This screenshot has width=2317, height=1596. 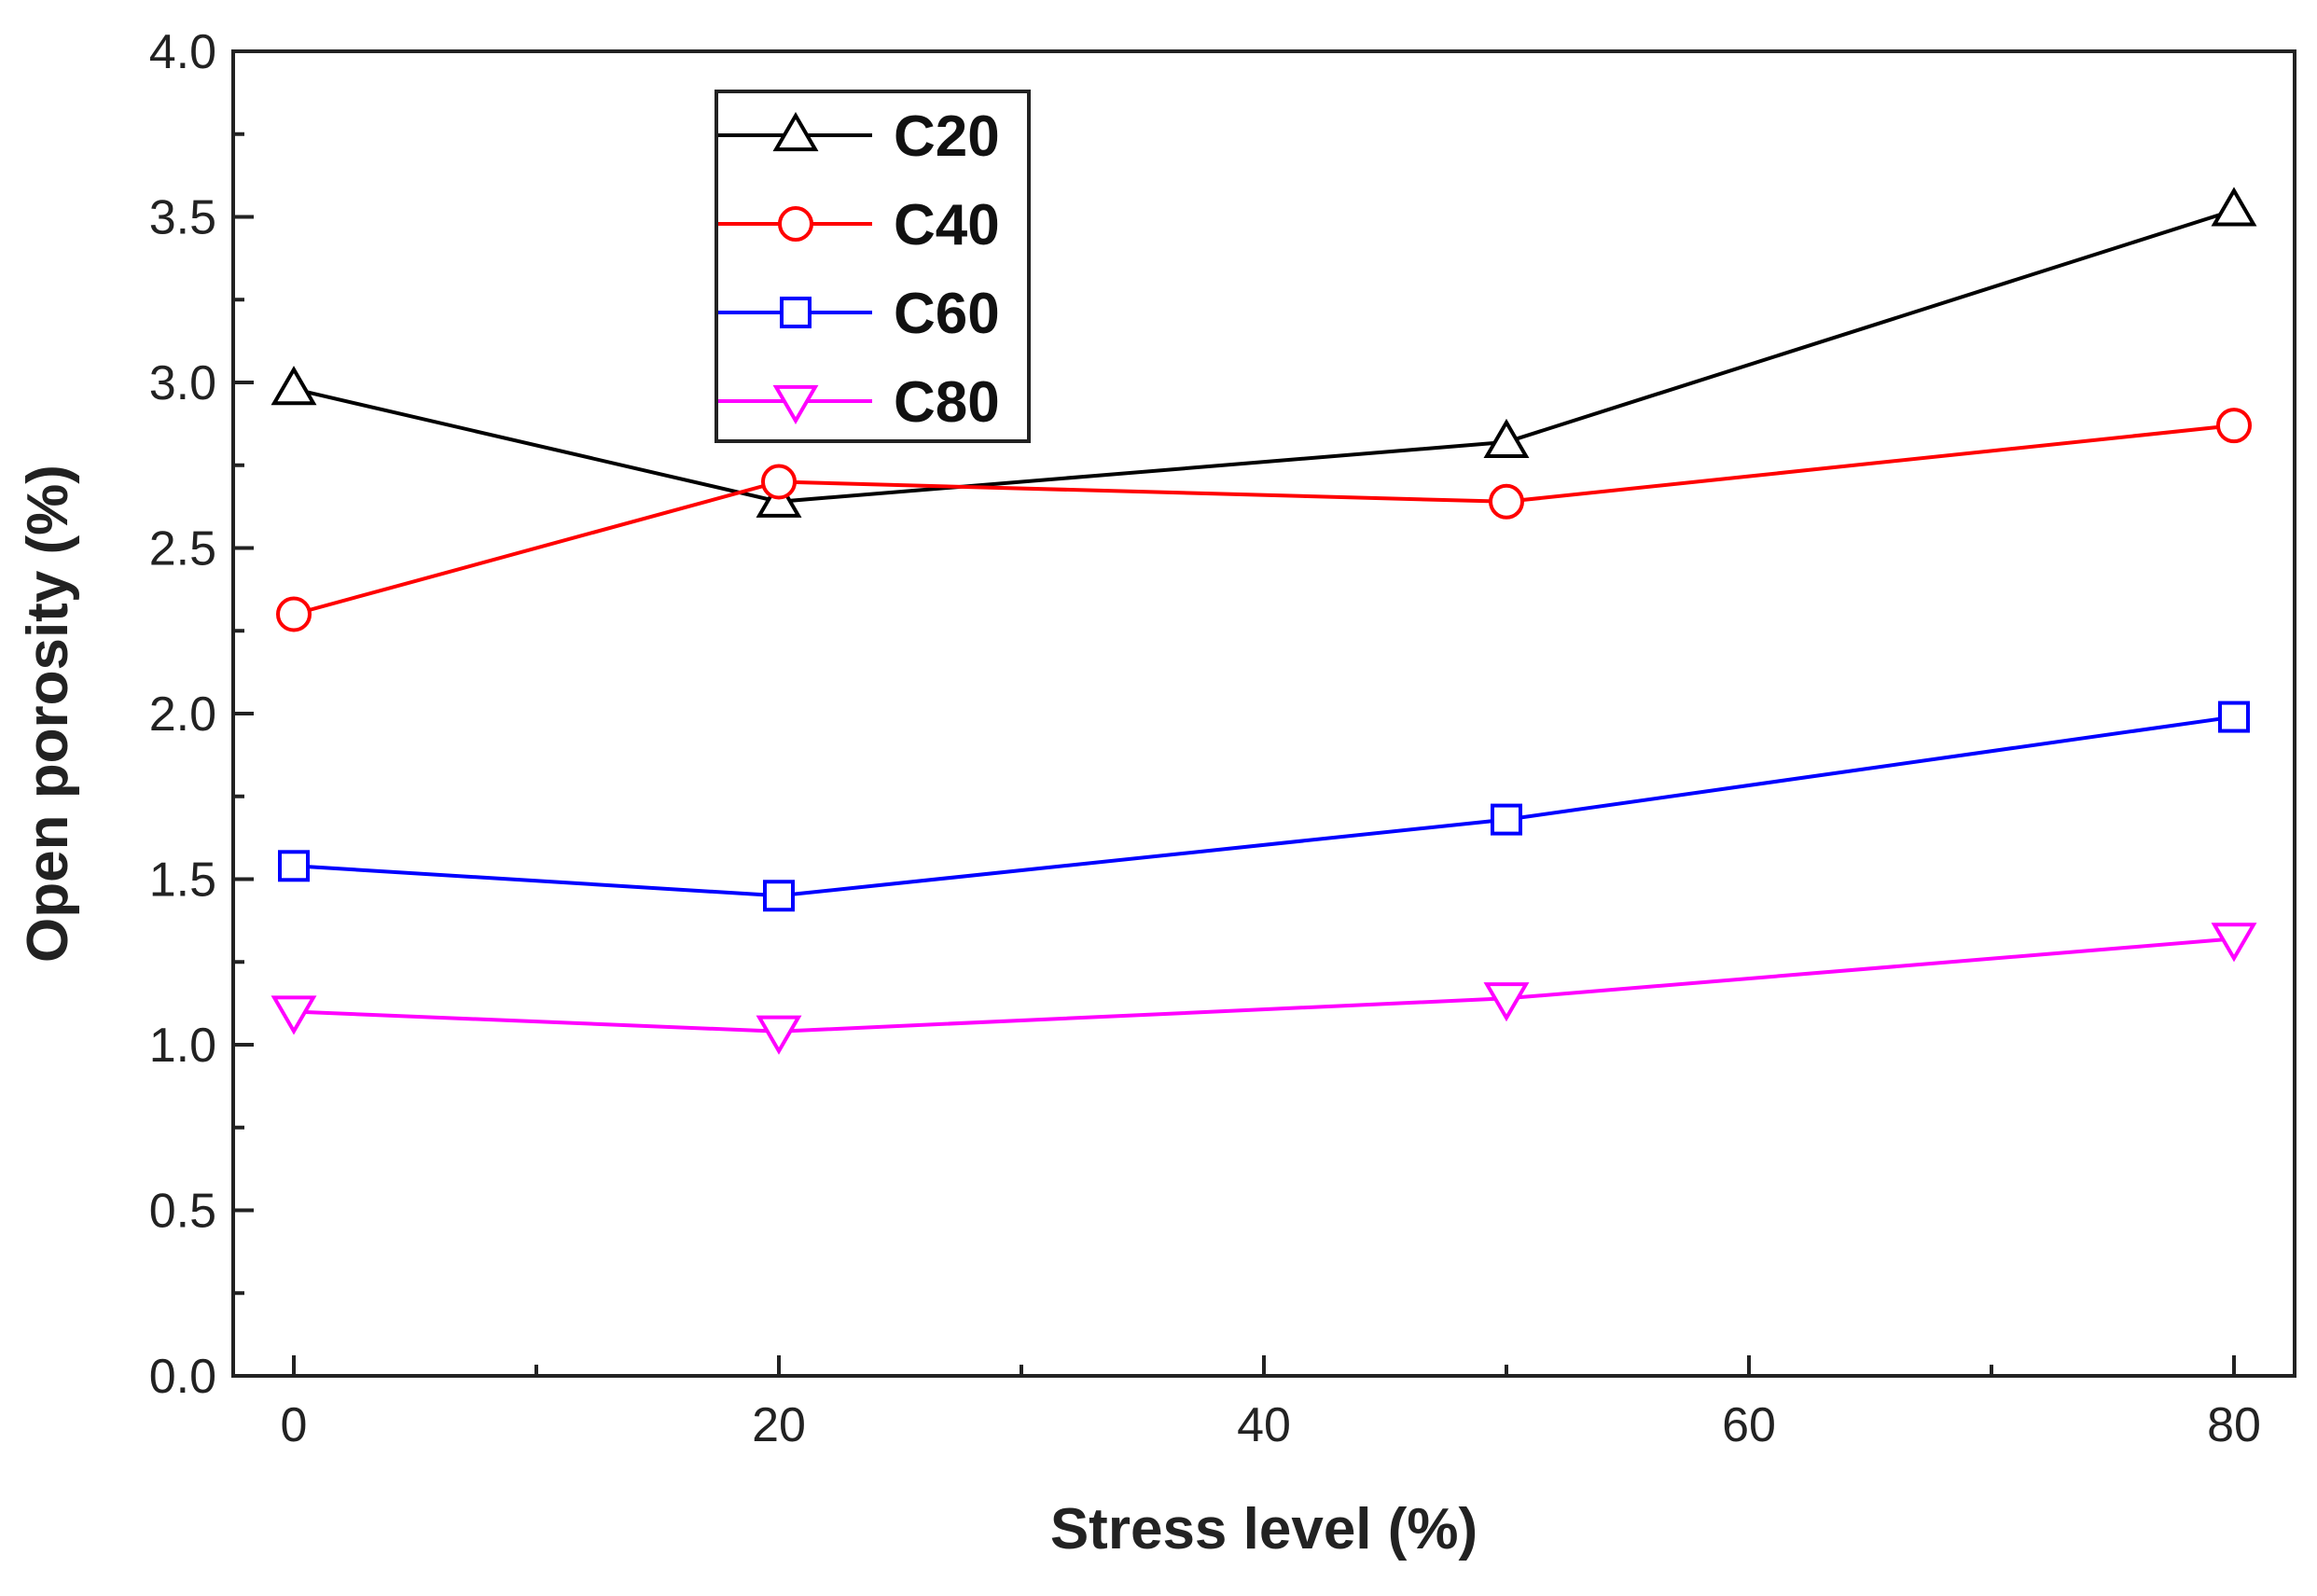 I want to click on series-line-c60, so click(x=1264, y=806).